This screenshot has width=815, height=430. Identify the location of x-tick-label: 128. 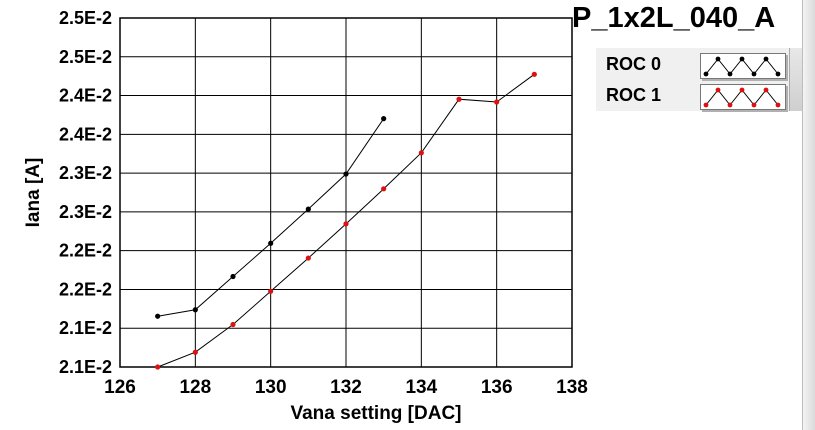
(195, 387).